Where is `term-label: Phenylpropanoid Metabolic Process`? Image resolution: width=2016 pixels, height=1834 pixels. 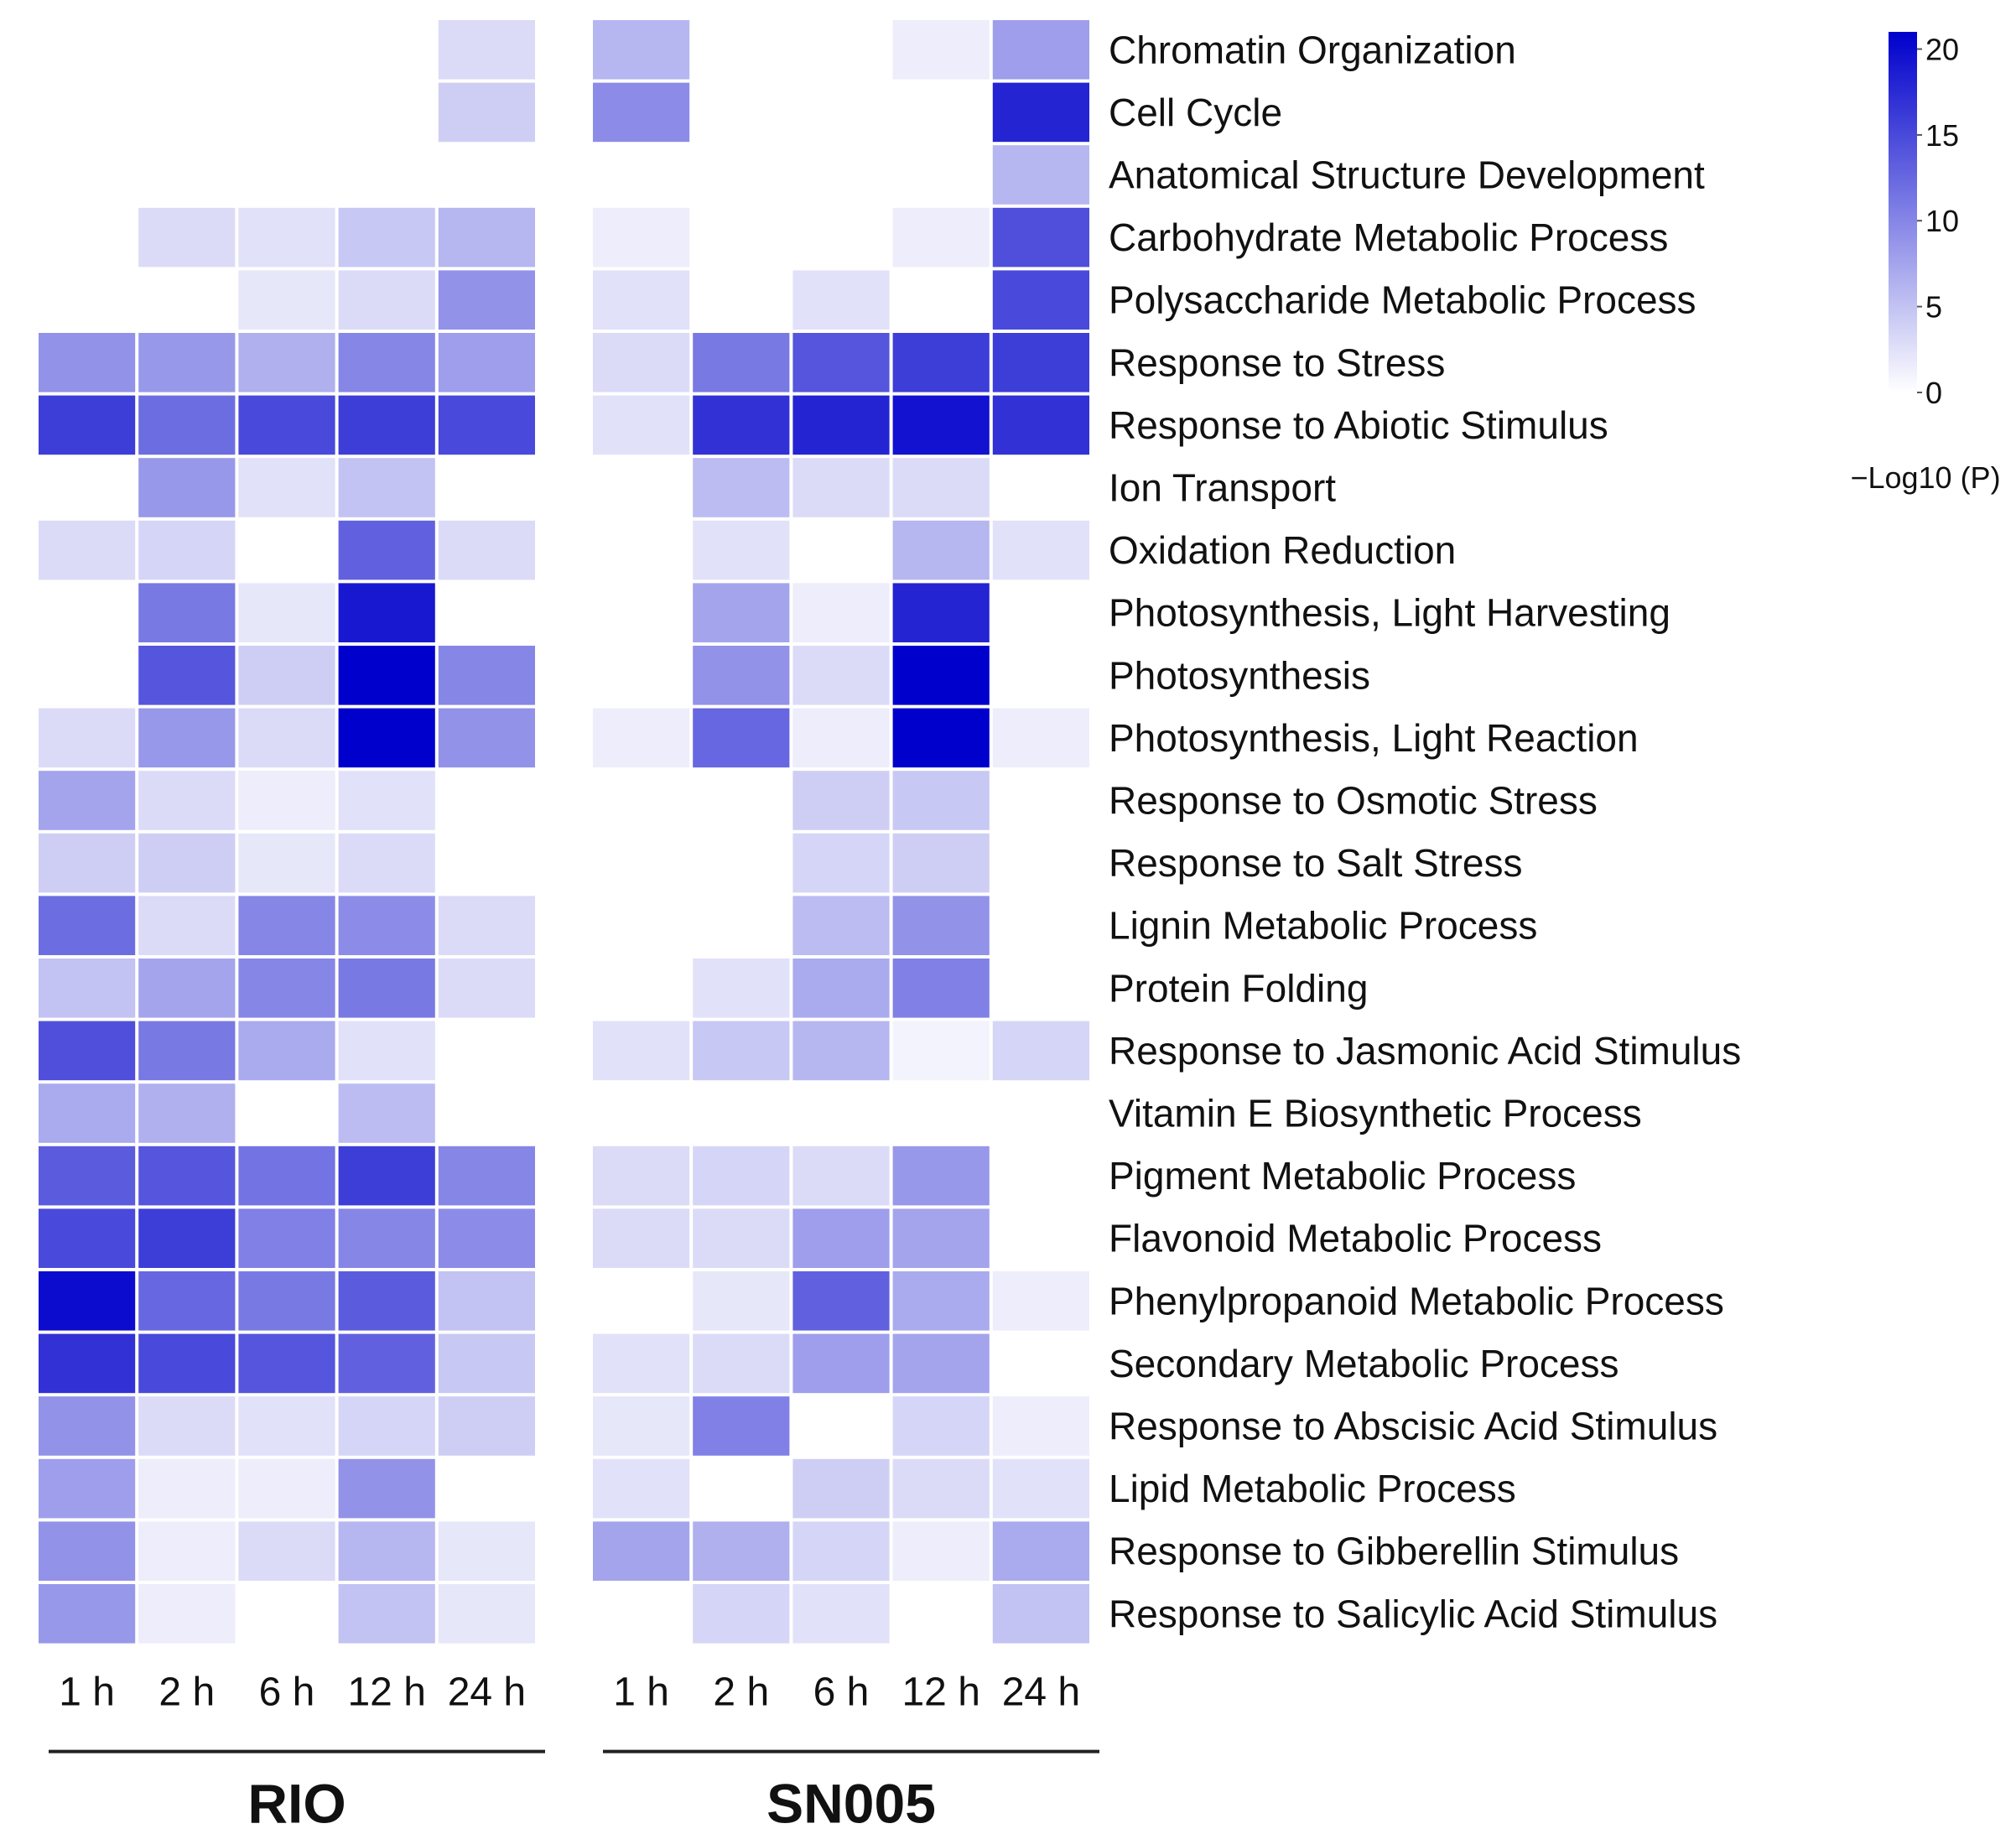 term-label: Phenylpropanoid Metabolic Process is located at coordinates (1417, 1300).